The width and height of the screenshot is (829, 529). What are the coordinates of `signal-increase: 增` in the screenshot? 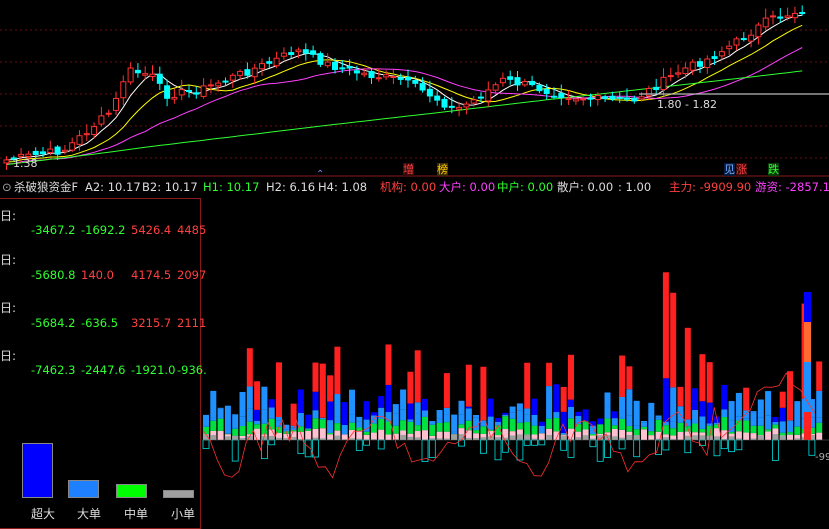 It's located at (408, 169).